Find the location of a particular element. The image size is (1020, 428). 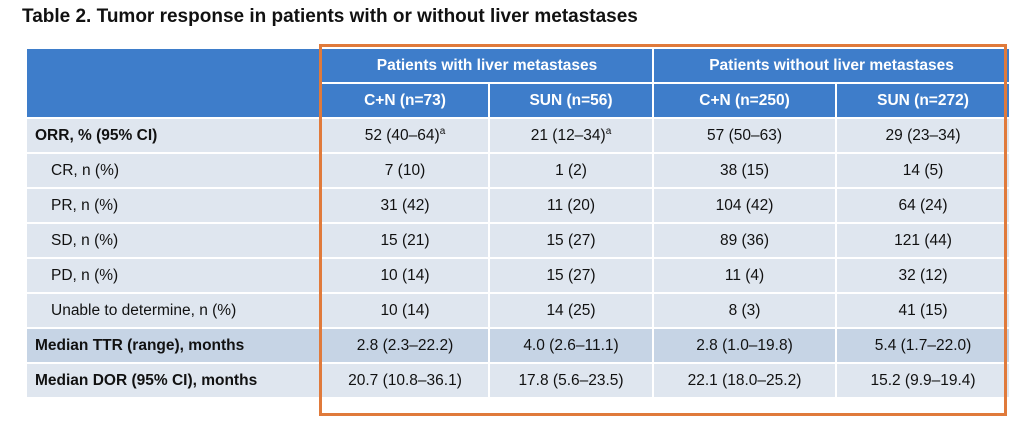

row-label: Unable to determine, n (%) is located at coordinates (173, 310).